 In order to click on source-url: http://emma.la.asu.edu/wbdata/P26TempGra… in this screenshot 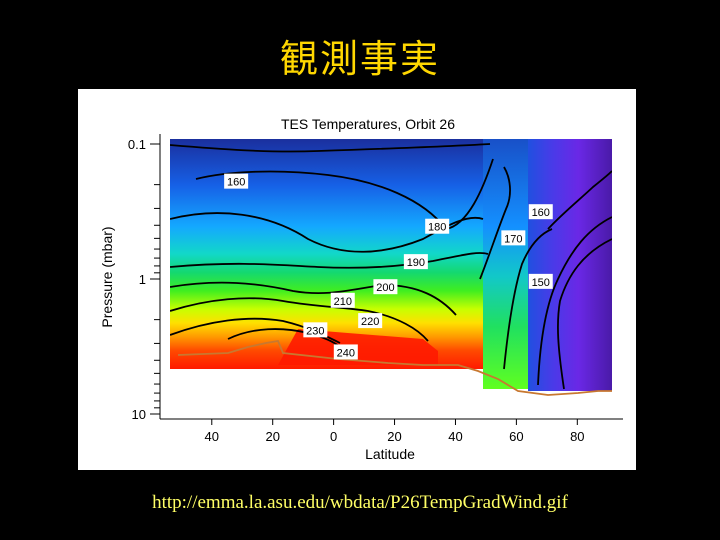, I will do `click(360, 502)`.